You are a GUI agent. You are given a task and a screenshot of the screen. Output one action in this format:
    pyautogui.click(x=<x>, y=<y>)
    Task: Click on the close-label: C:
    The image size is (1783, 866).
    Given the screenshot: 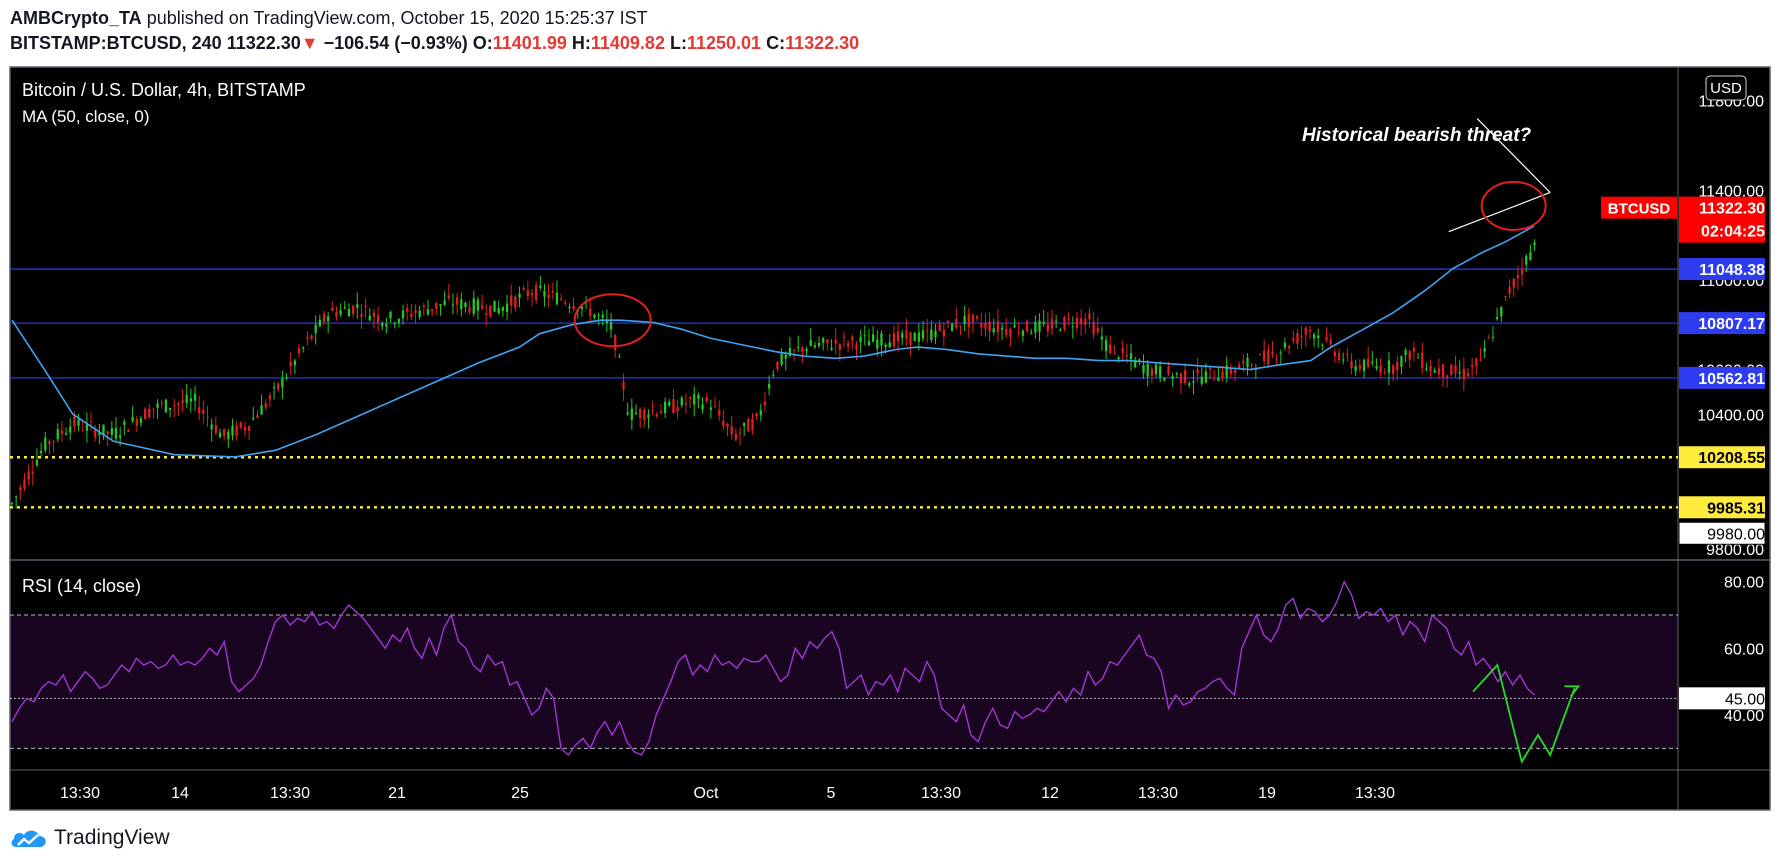 What is the action you would take?
    pyautogui.click(x=776, y=43)
    